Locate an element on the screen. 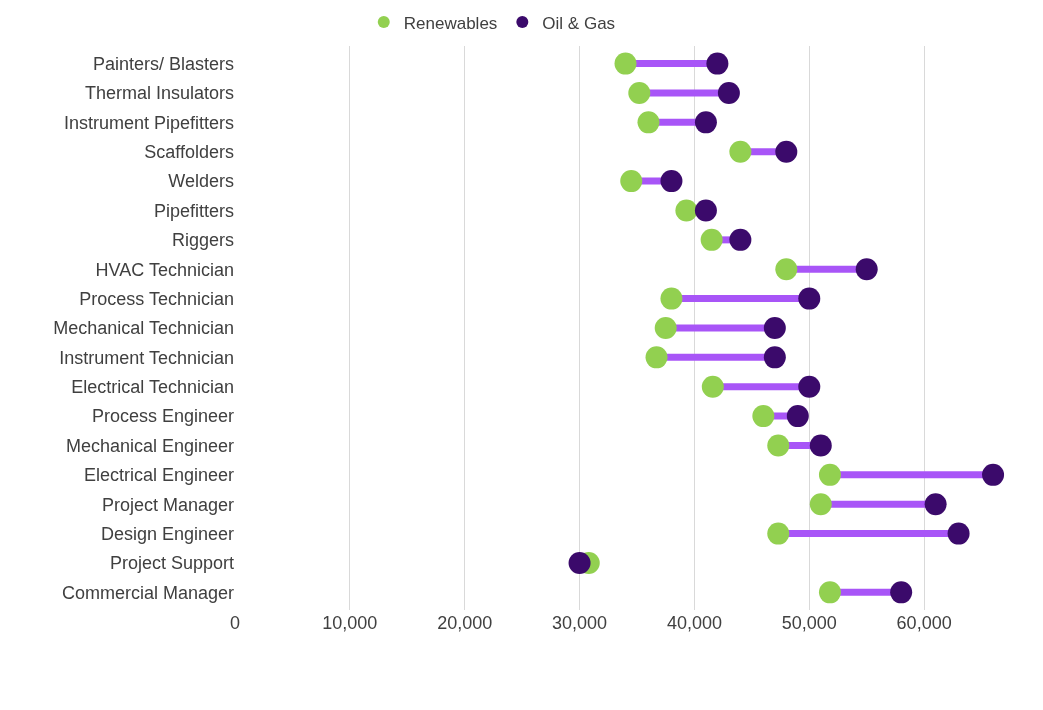 Image resolution: width=1043 pixels, height=710 pixels. y-tick-label: Painters/ Blasters is located at coordinates (163, 63).